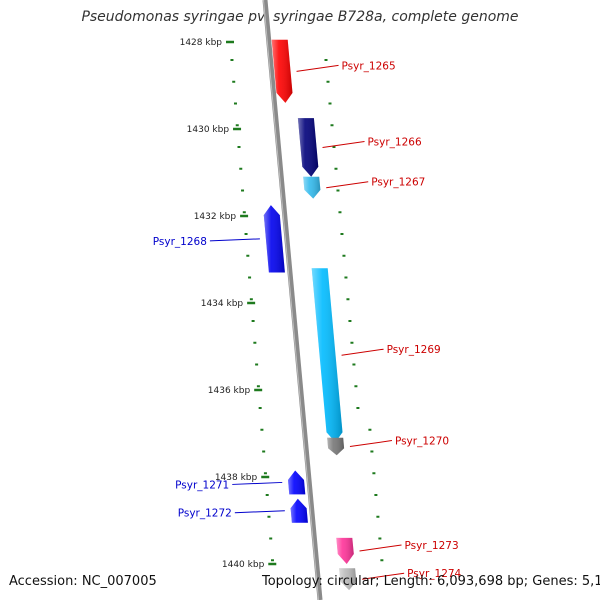 This screenshot has height=600, width=600. I want to click on accession-text: Accession: NC_007005, so click(83, 581).